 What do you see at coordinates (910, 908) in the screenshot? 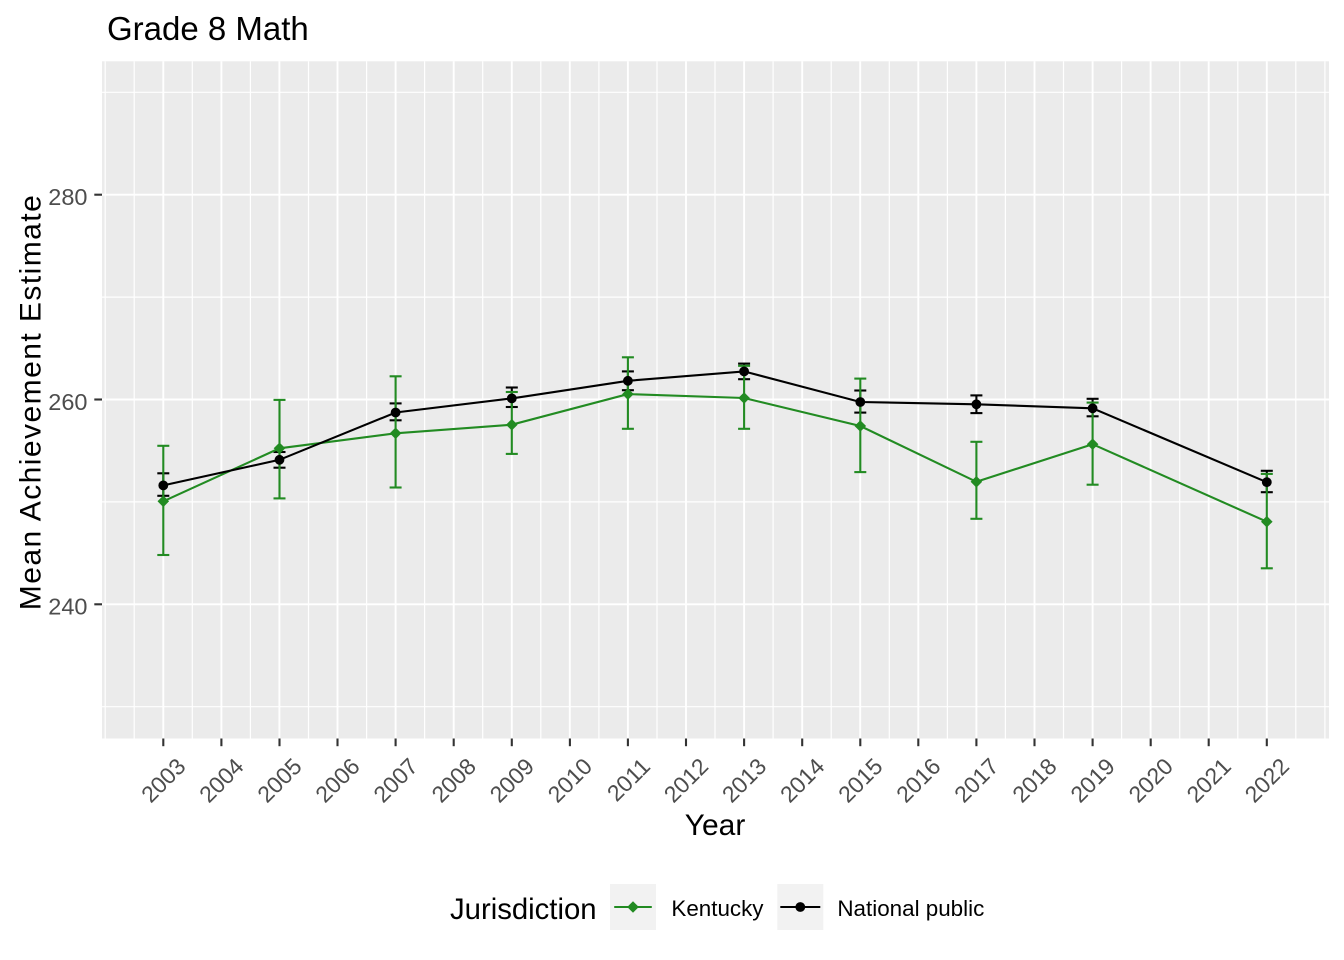
I see `svg-text: National public` at bounding box center [910, 908].